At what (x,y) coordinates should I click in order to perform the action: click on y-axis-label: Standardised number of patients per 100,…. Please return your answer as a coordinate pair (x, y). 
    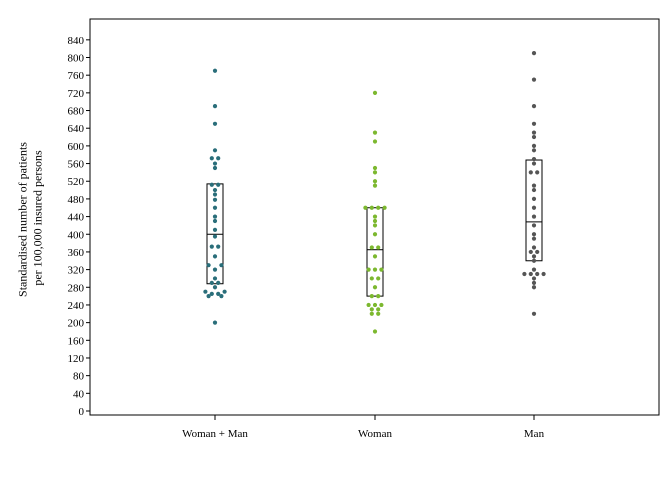
    Looking at the image, I should click on (30, 218).